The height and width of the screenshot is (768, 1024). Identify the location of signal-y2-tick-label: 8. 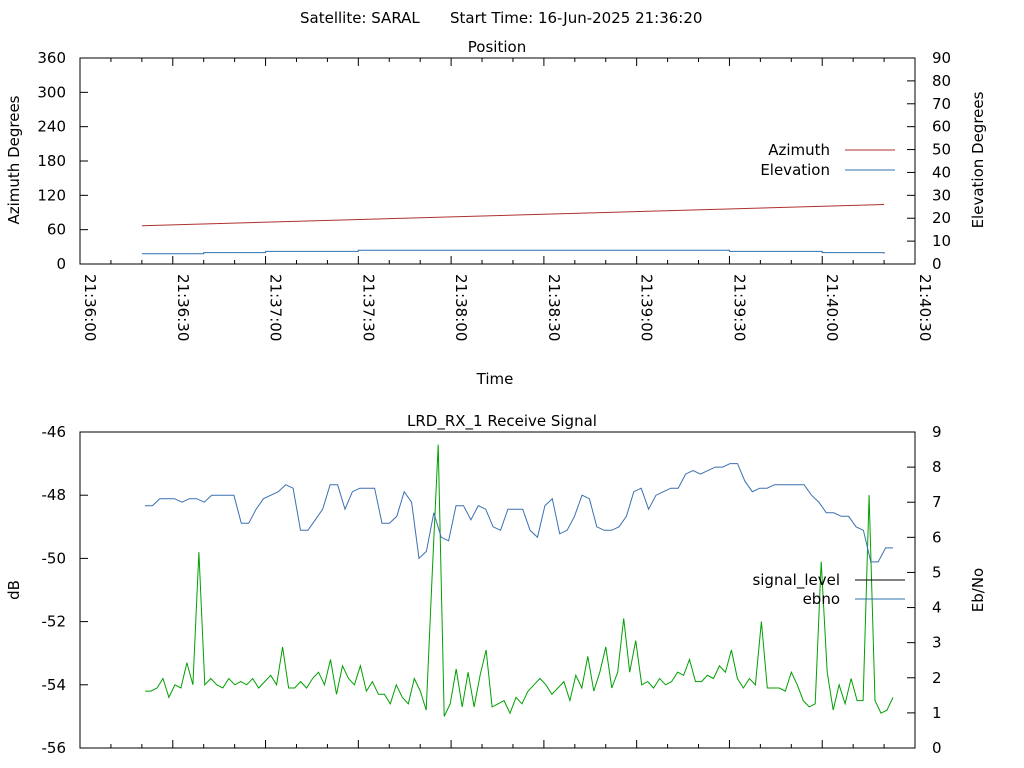
(937, 467).